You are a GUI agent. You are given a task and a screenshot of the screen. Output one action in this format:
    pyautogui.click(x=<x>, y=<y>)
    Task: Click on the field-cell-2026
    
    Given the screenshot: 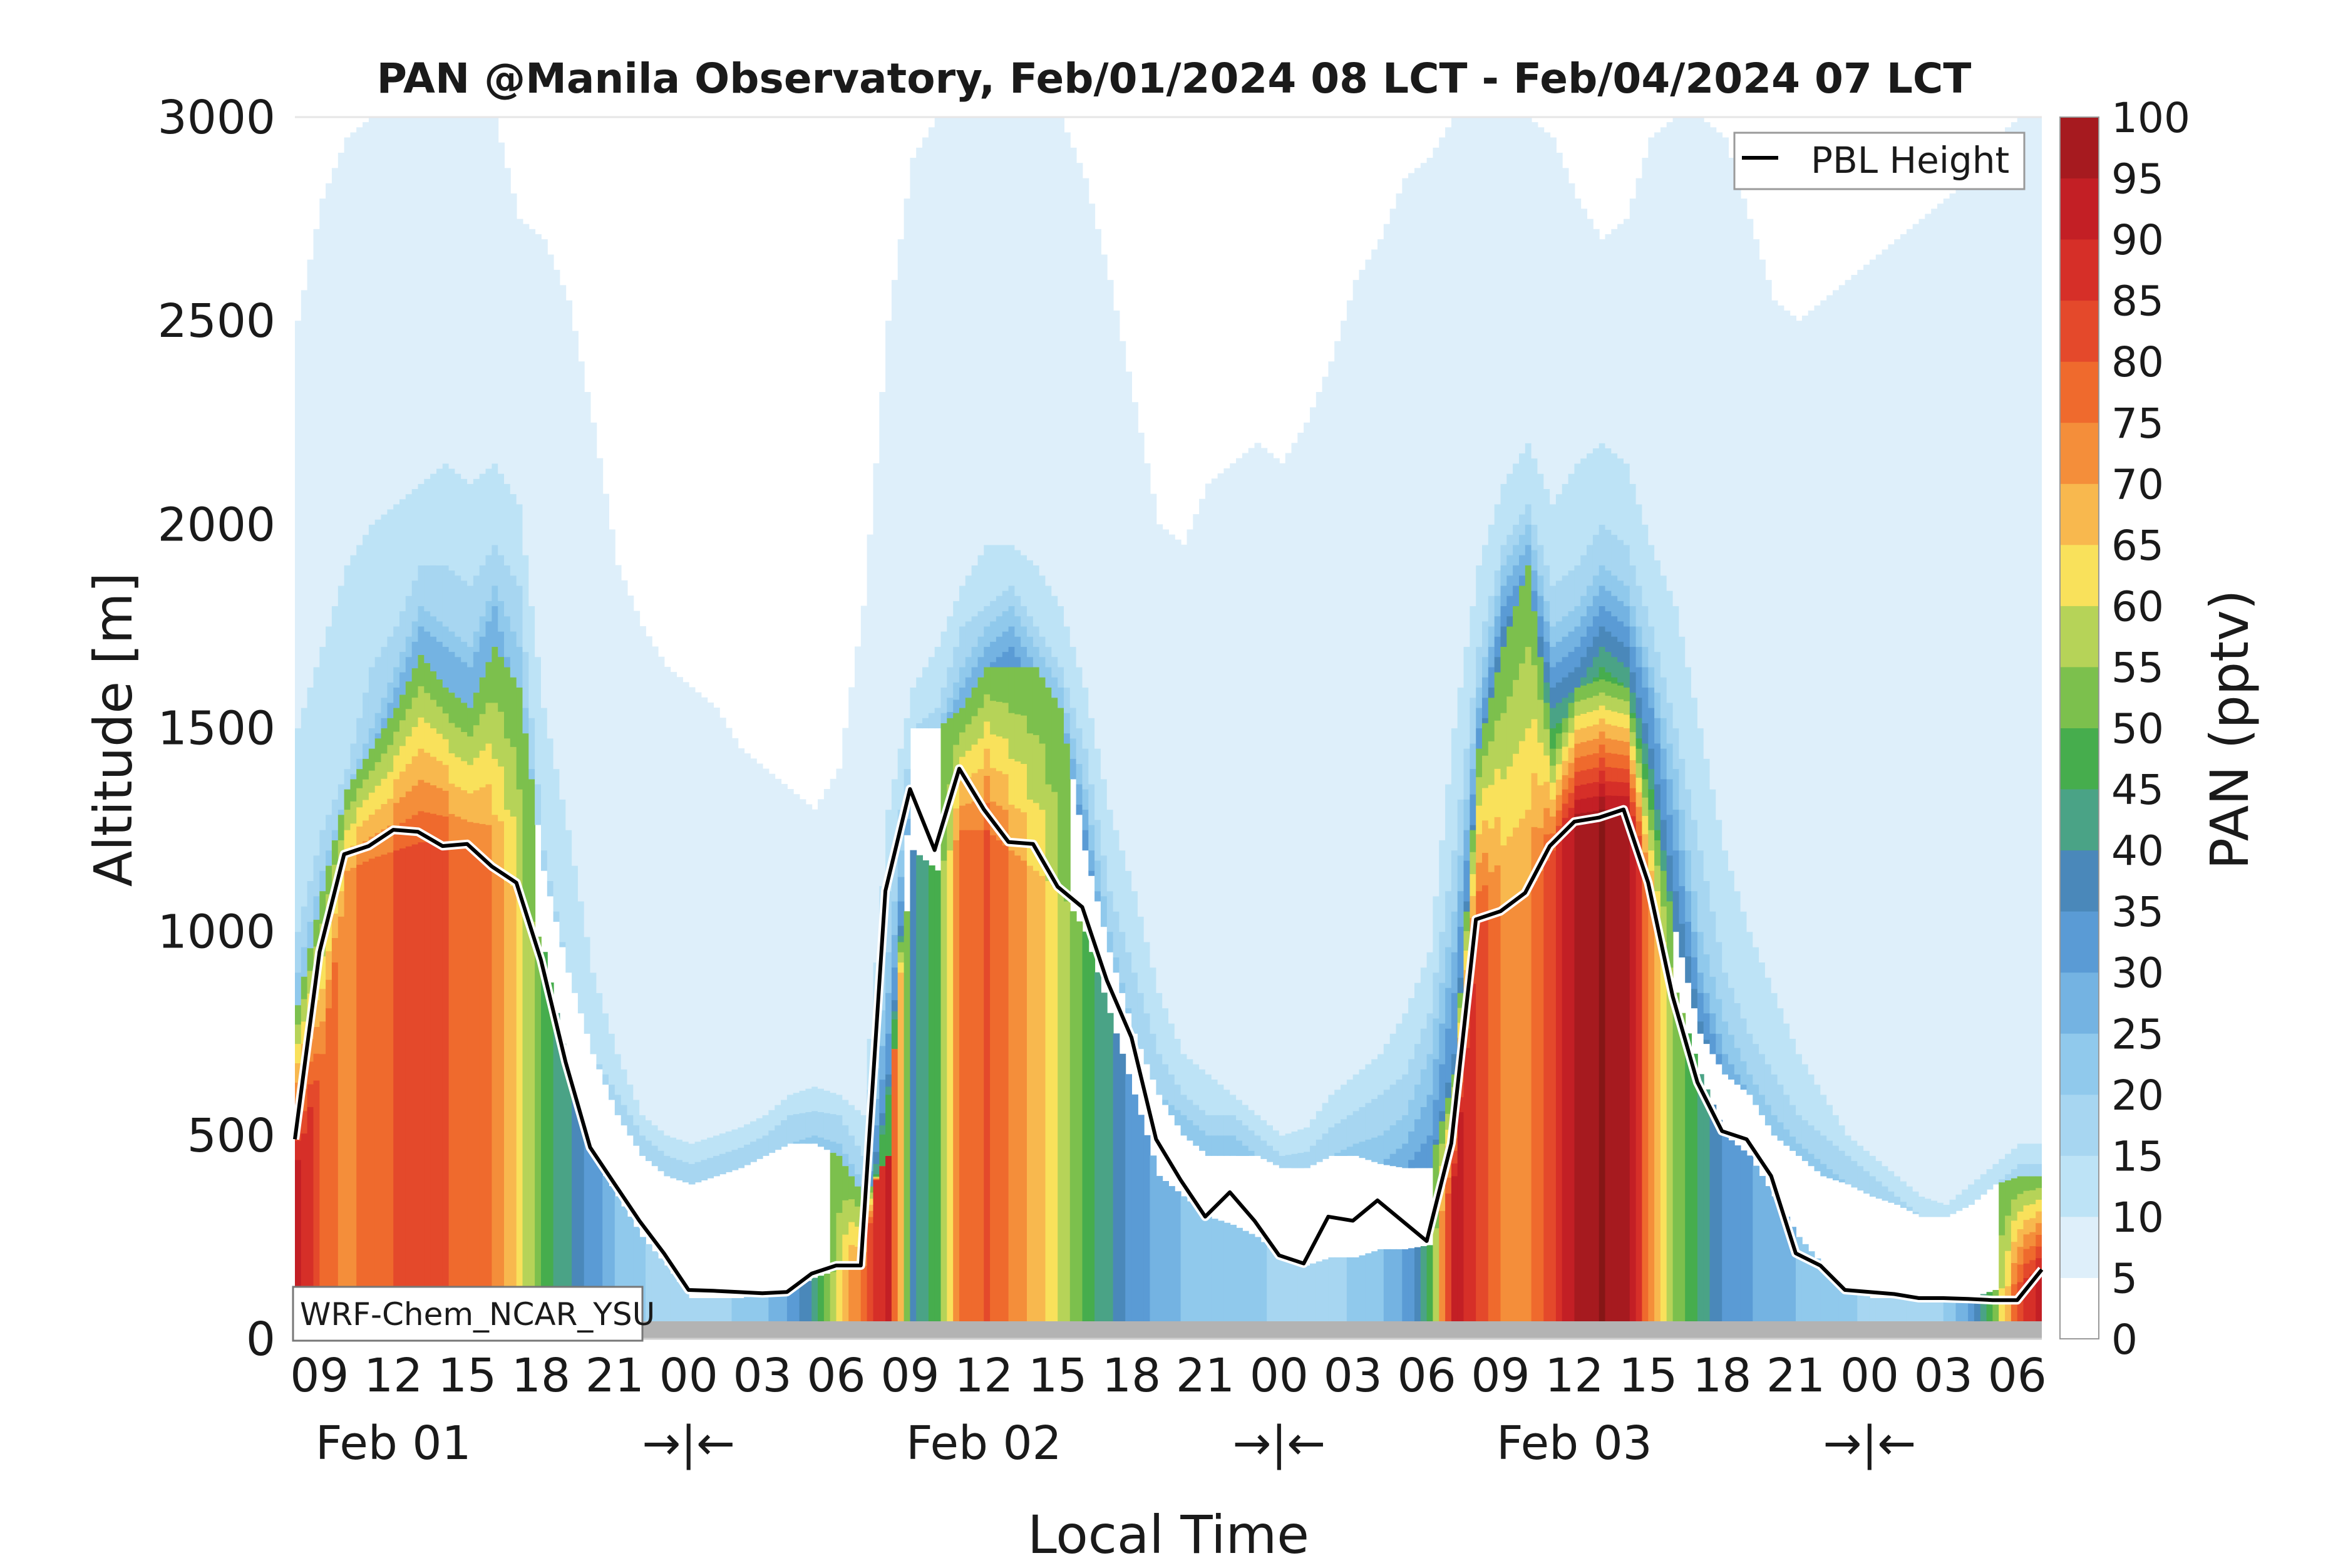 What is the action you would take?
    pyautogui.click(x=1873, y=1166)
    